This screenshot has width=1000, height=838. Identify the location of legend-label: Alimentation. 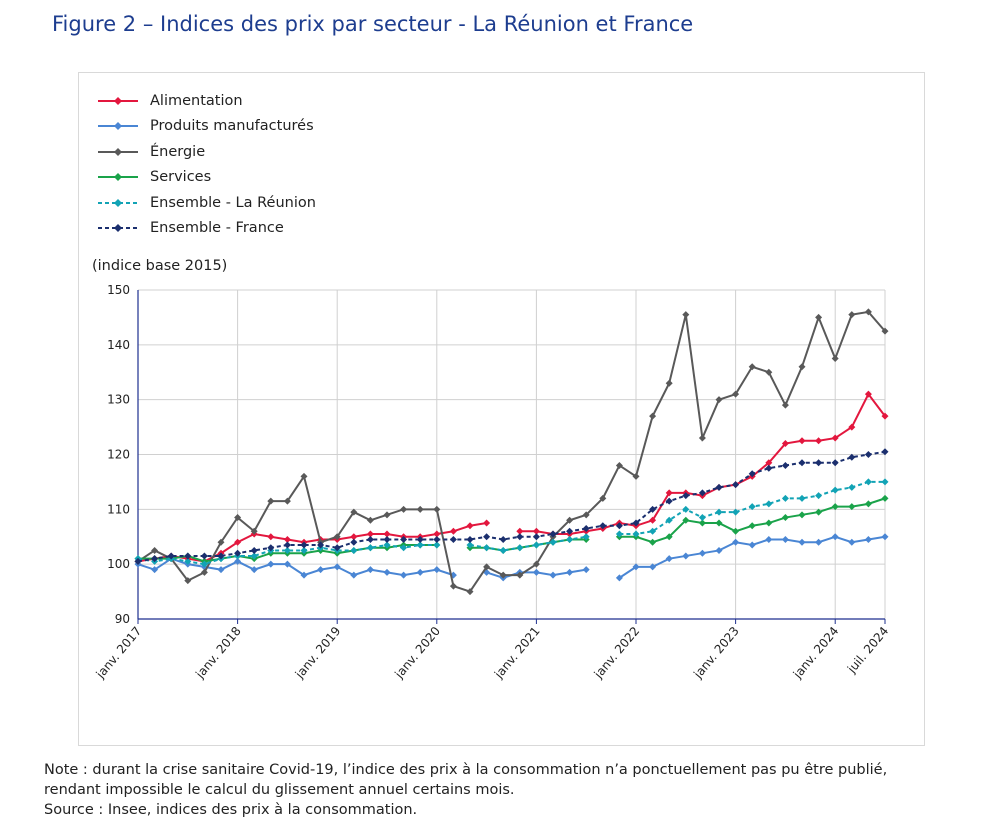
(196, 100).